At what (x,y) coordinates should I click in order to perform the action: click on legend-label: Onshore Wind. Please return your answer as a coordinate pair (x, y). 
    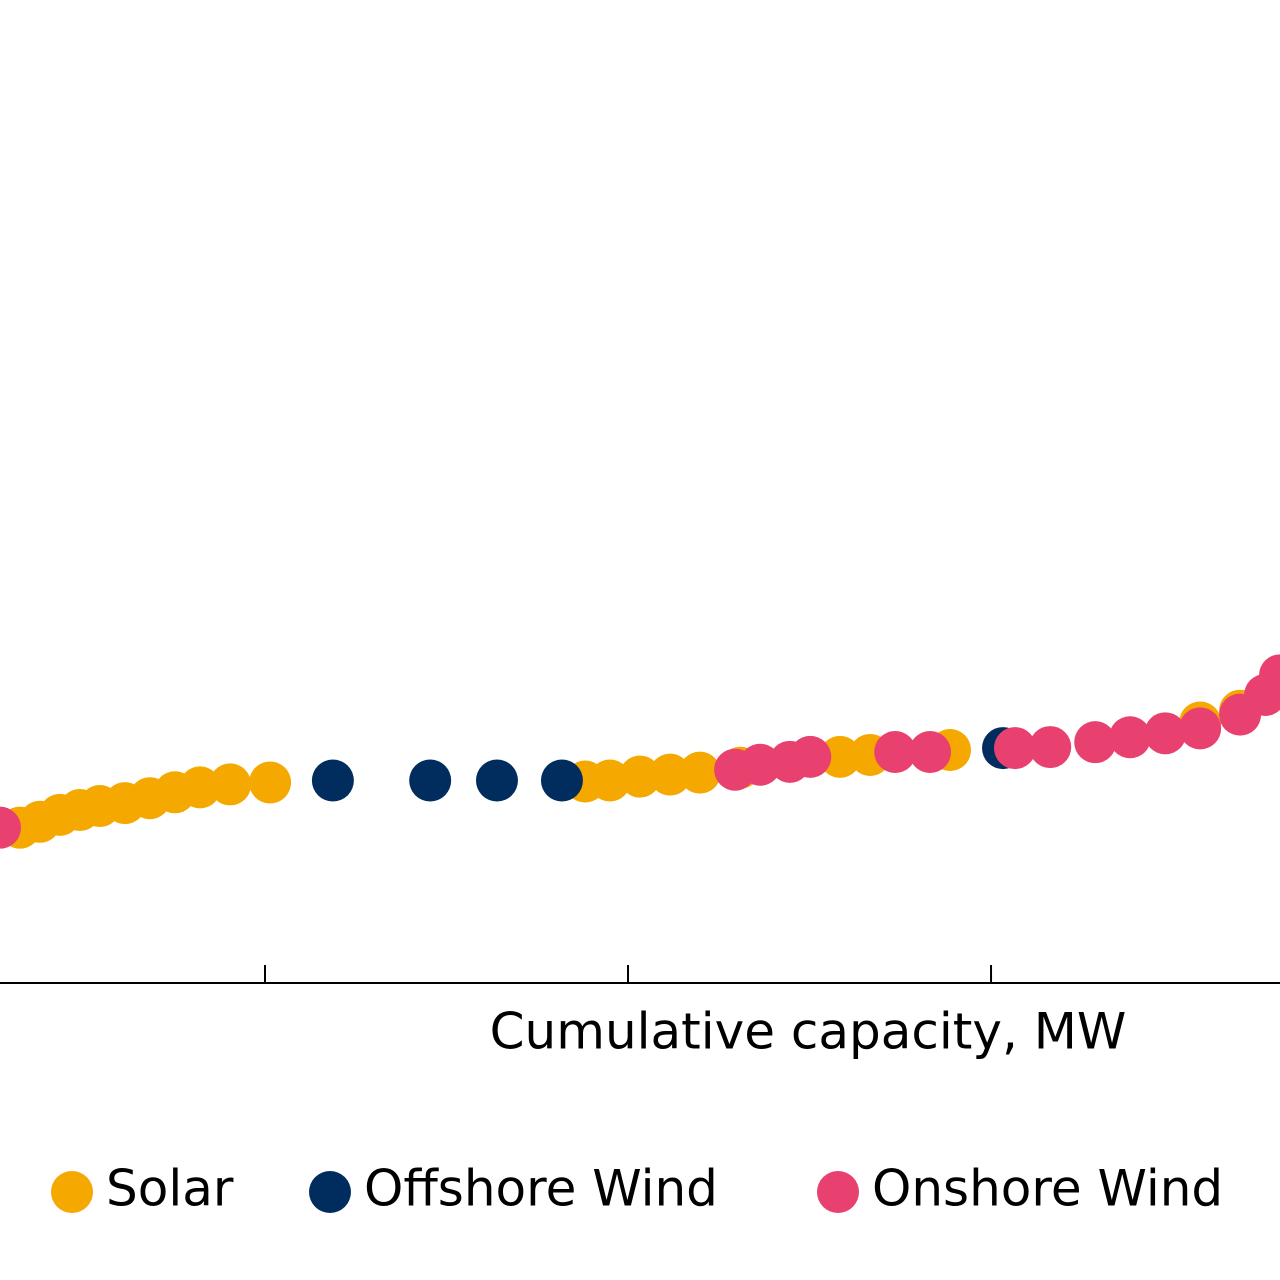
    Looking at the image, I should click on (1047, 1189).